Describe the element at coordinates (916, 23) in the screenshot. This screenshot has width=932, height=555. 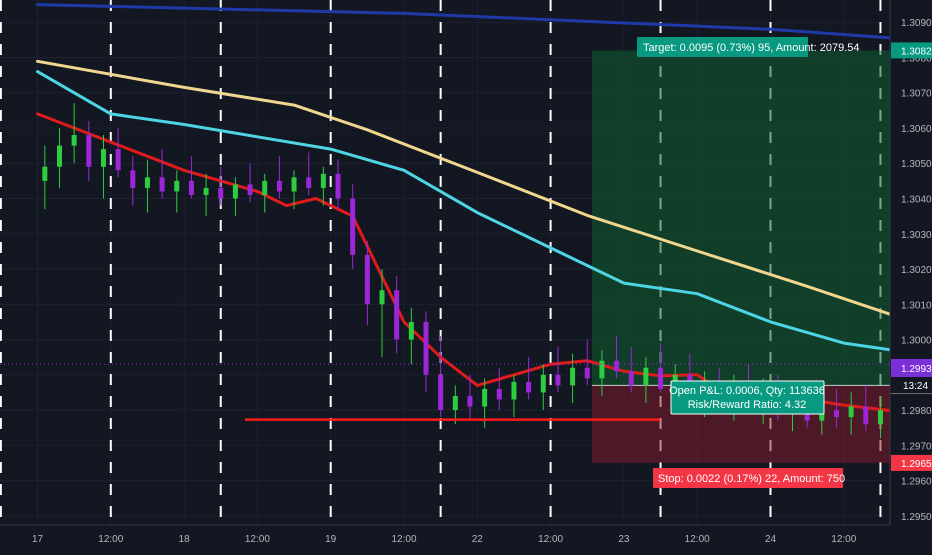
I see `price-tick-label: 1.3090` at that location.